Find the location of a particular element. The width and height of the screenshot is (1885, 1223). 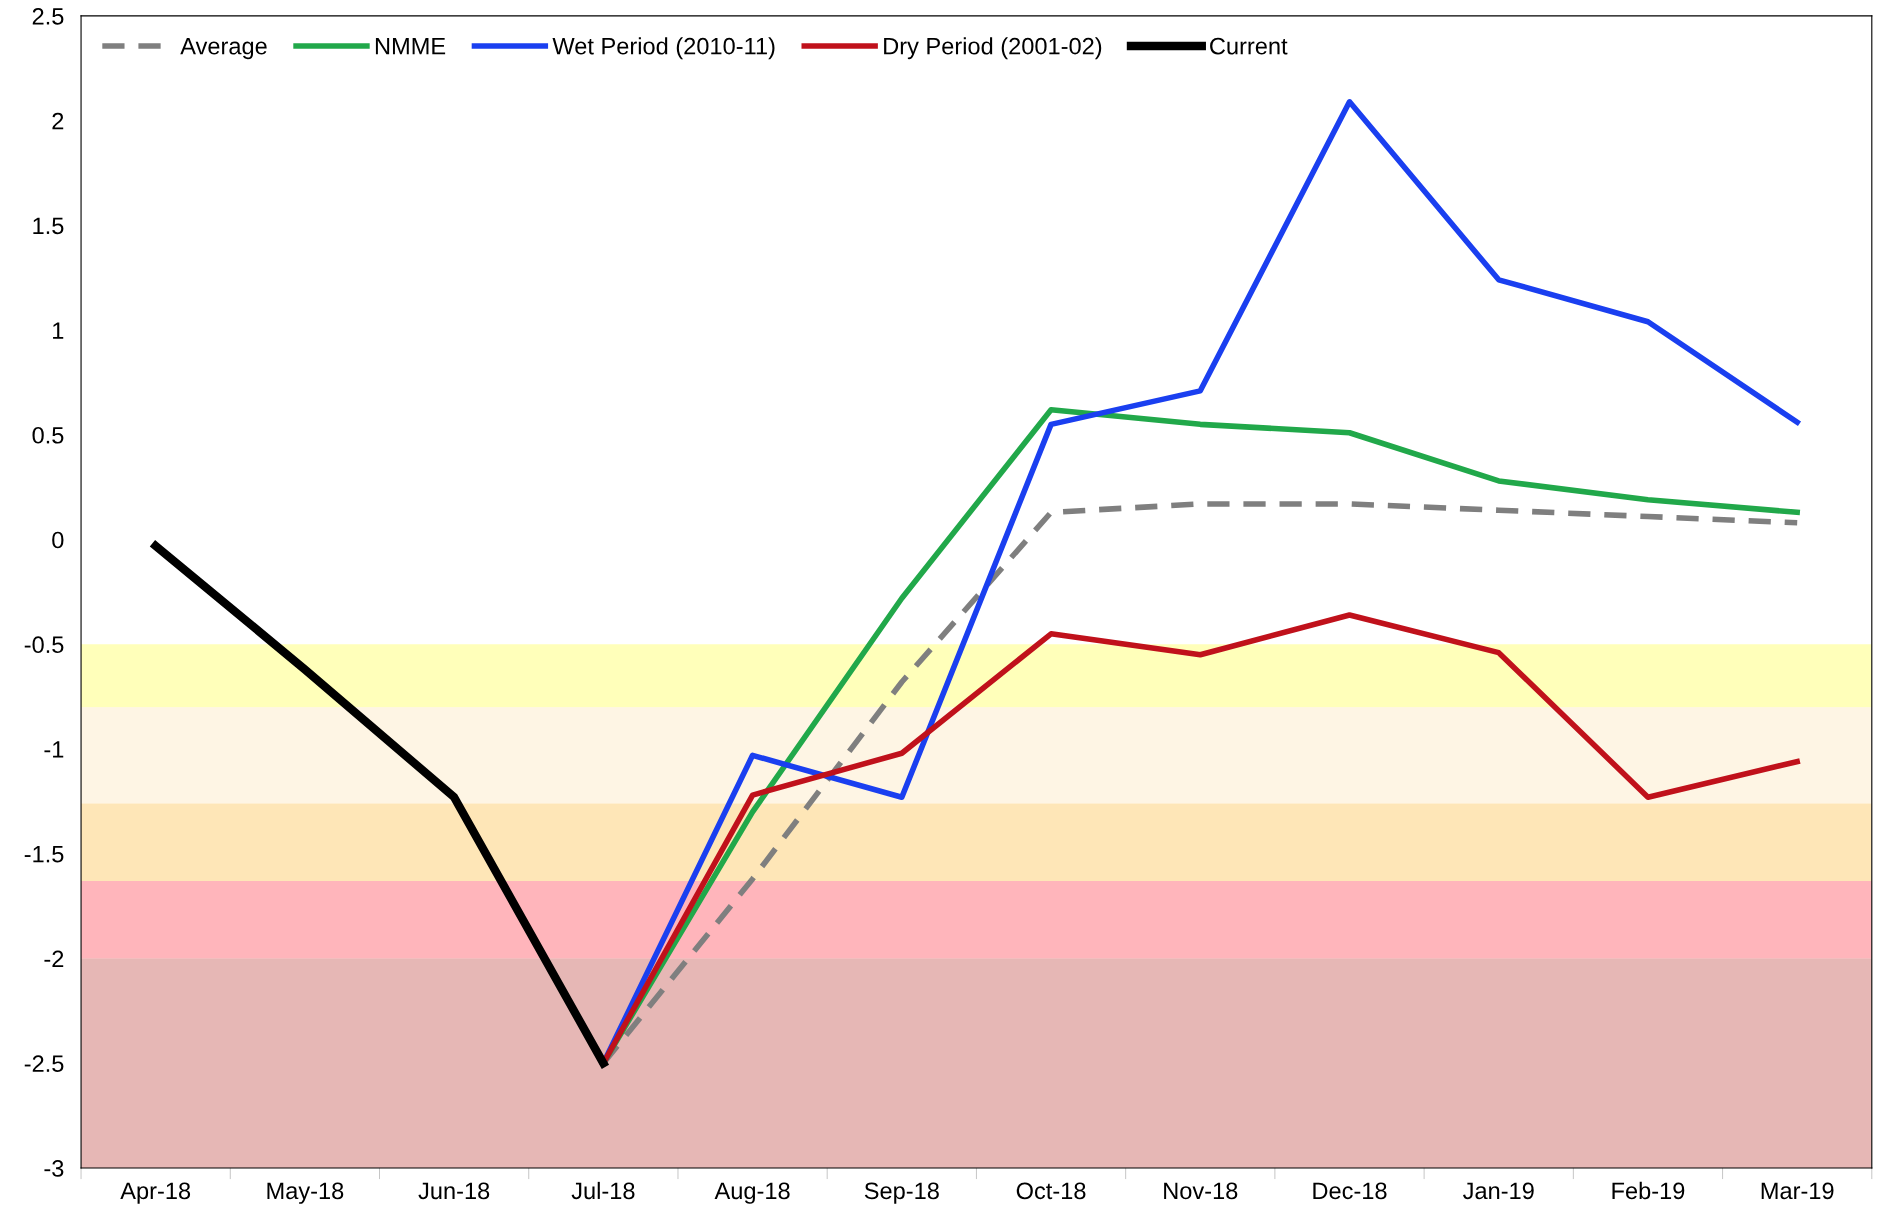

y-tick-label: 0 is located at coordinates (58, 540).